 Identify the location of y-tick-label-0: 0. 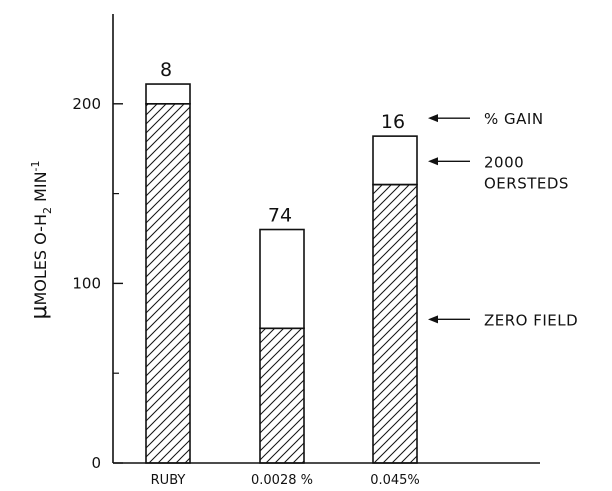
(96, 463).